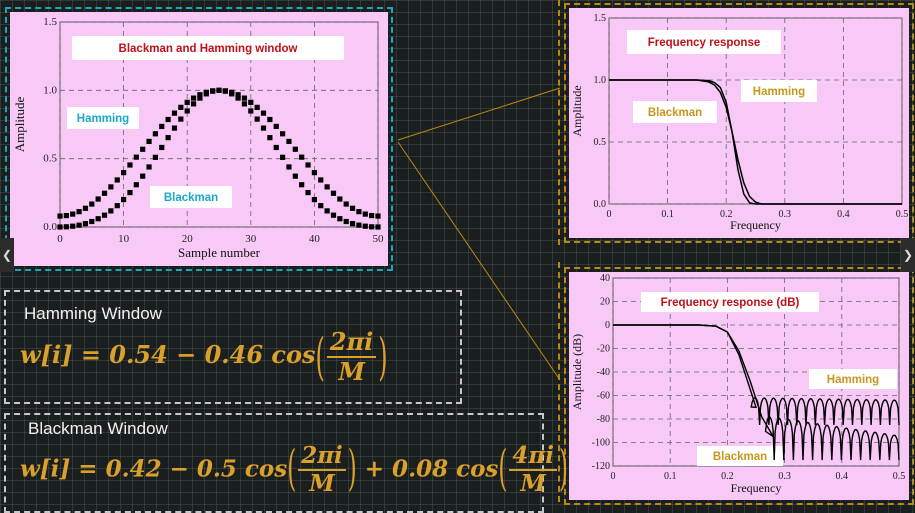 The image size is (915, 513). Describe the element at coordinates (533, 484) in the screenshot. I see `blackman-denominator-2: M` at that location.